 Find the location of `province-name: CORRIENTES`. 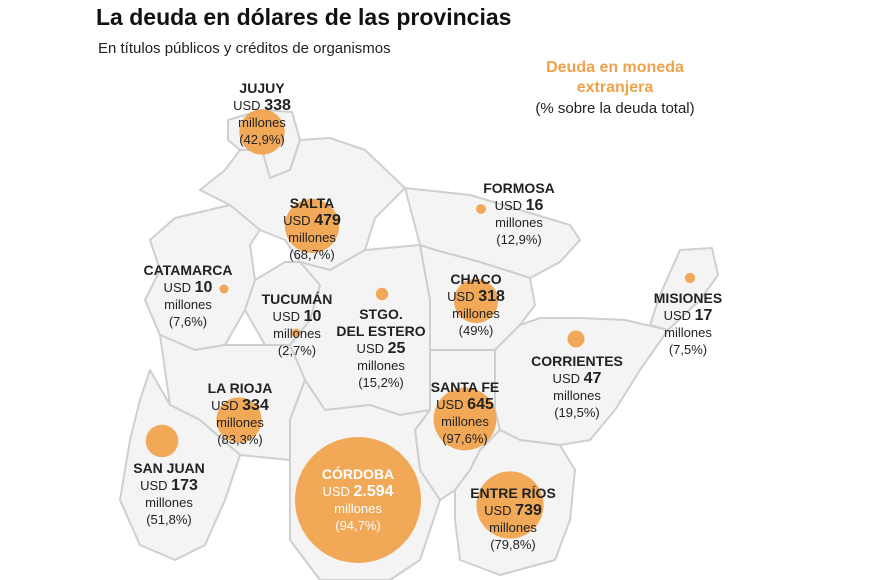

province-name: CORRIENTES is located at coordinates (577, 361).